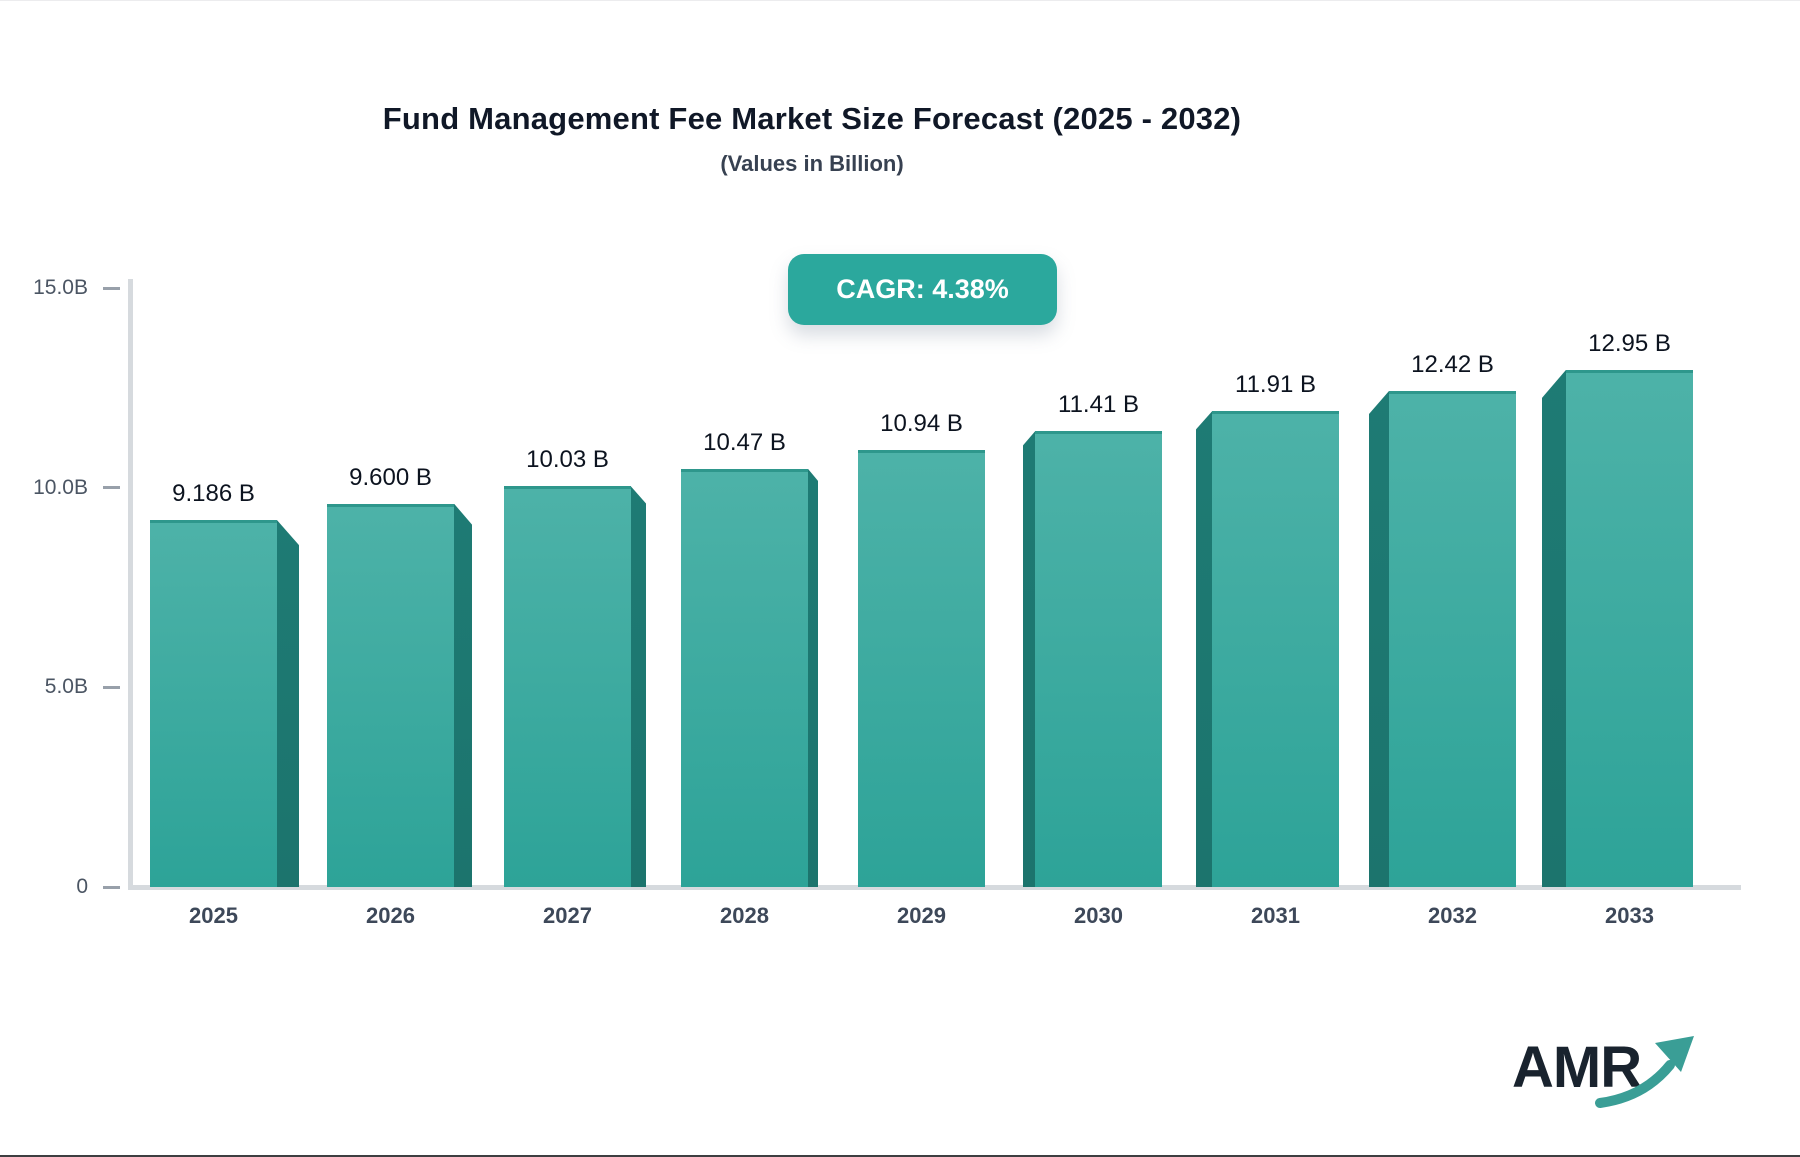  I want to click on bar-side-2027, so click(638, 686).